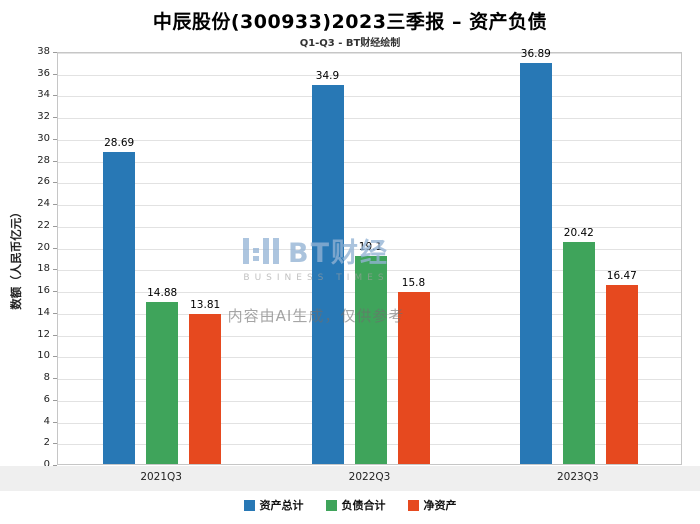 The height and width of the screenshot is (524, 700). Describe the element at coordinates (46, 399) in the screenshot. I see `y-tick-label: 6` at that location.